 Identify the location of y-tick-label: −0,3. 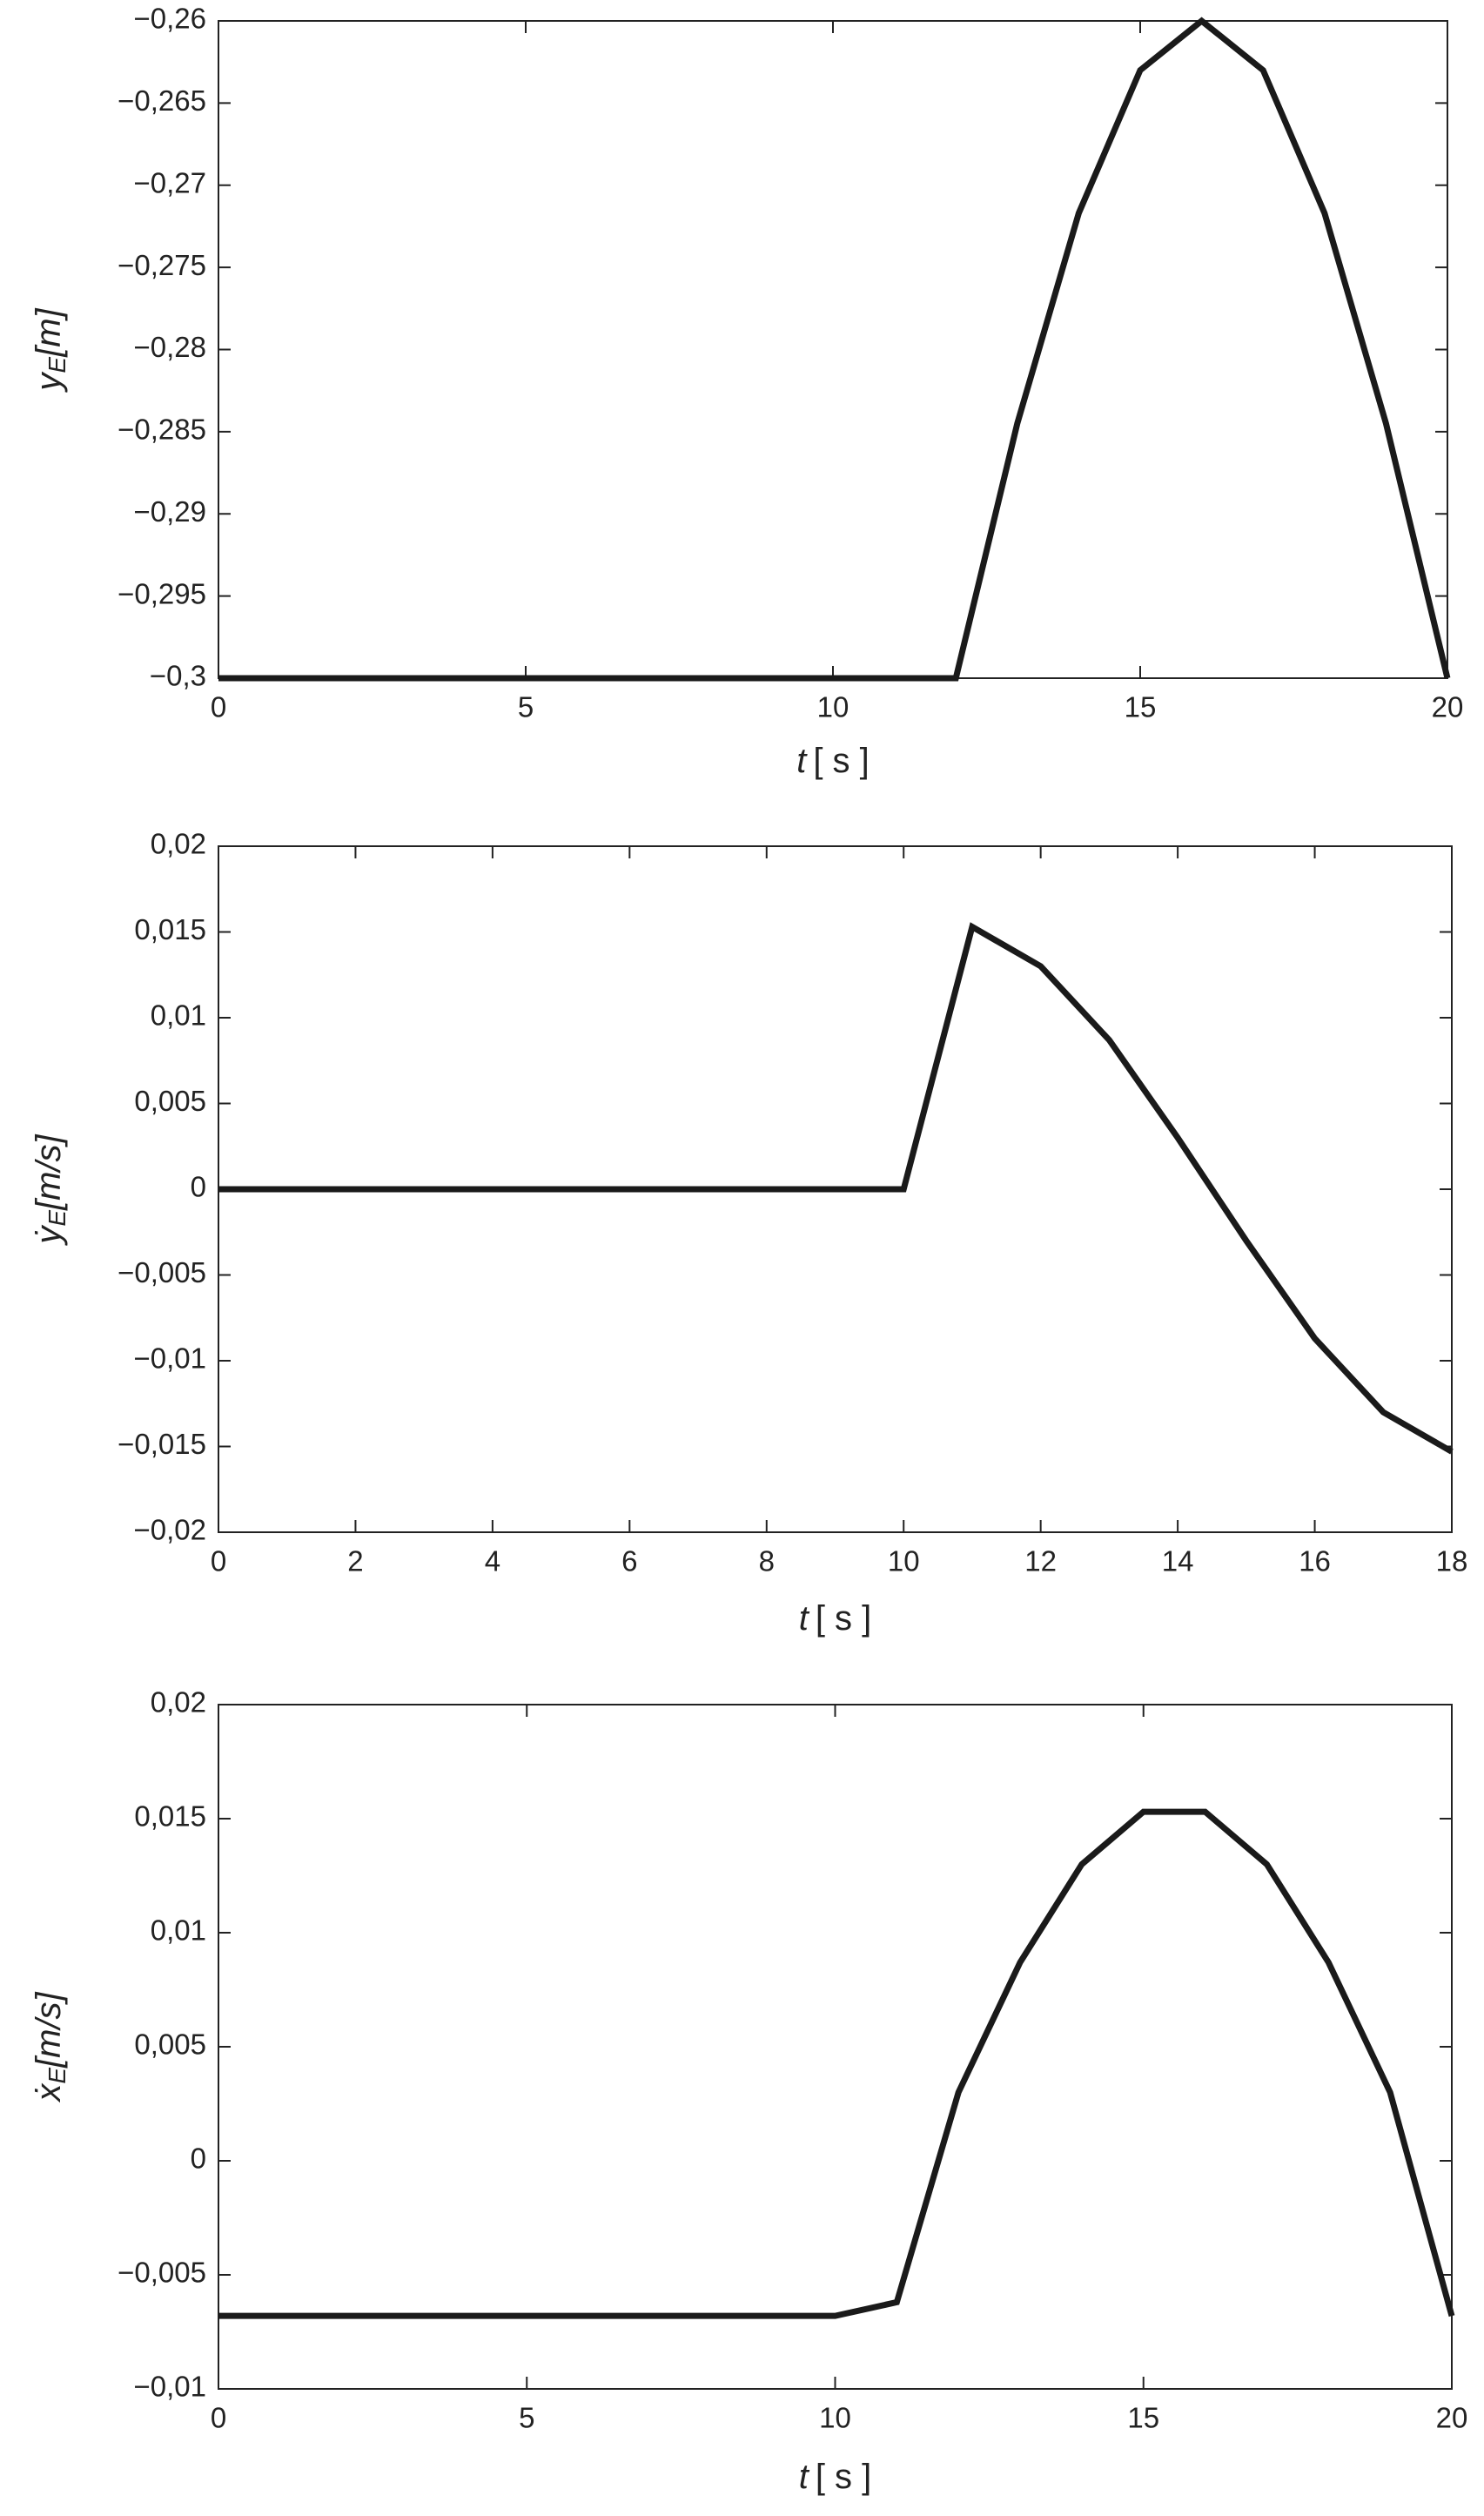
(178, 676).